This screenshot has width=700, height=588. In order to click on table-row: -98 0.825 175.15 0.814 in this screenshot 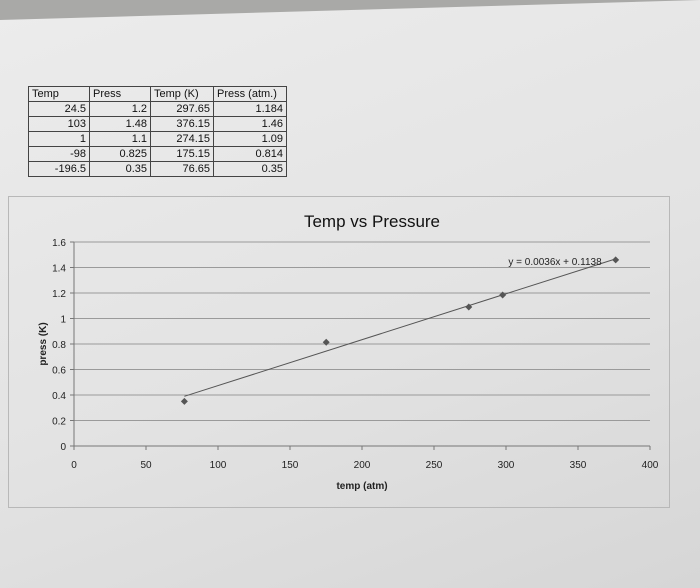, I will do `click(157, 154)`.